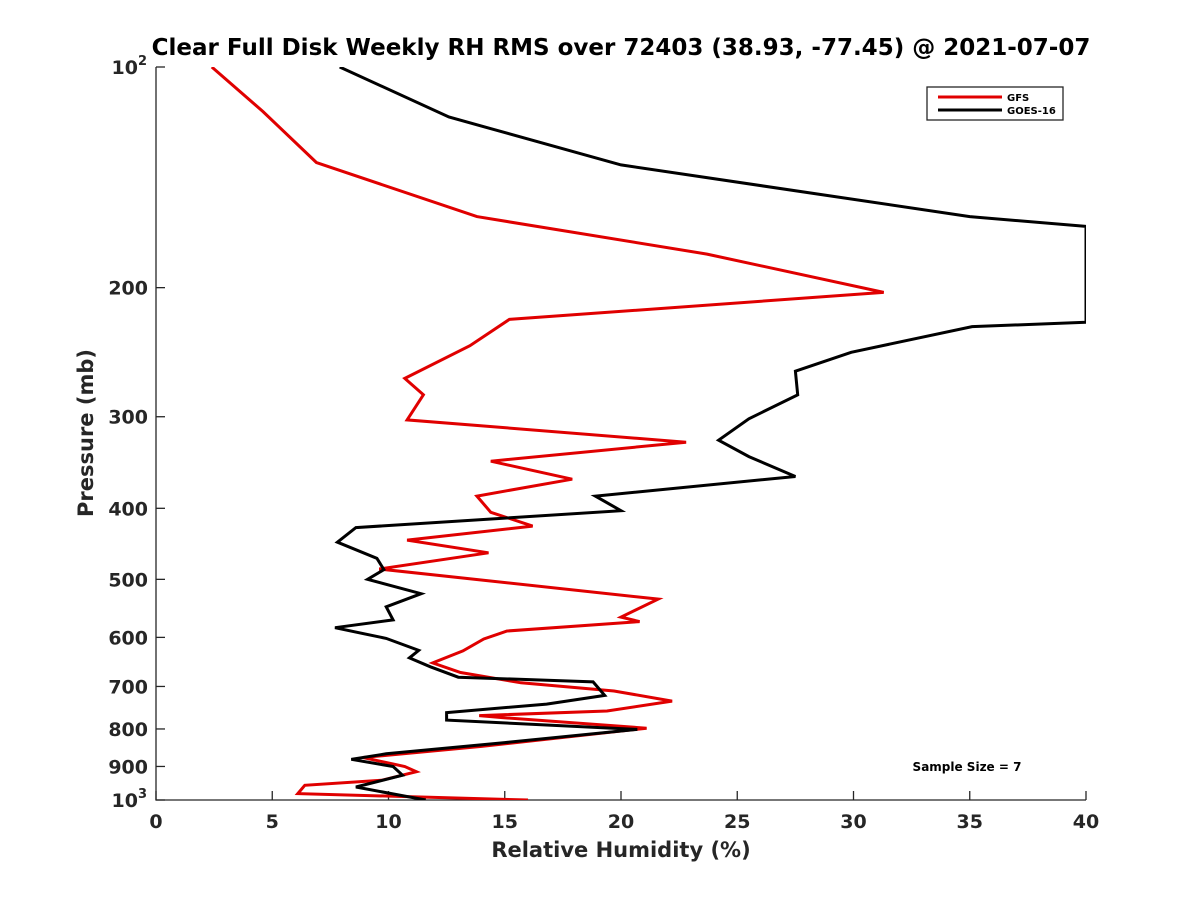 This screenshot has height=900, width=1200. I want to click on y-tick-label: 600, so click(128, 638).